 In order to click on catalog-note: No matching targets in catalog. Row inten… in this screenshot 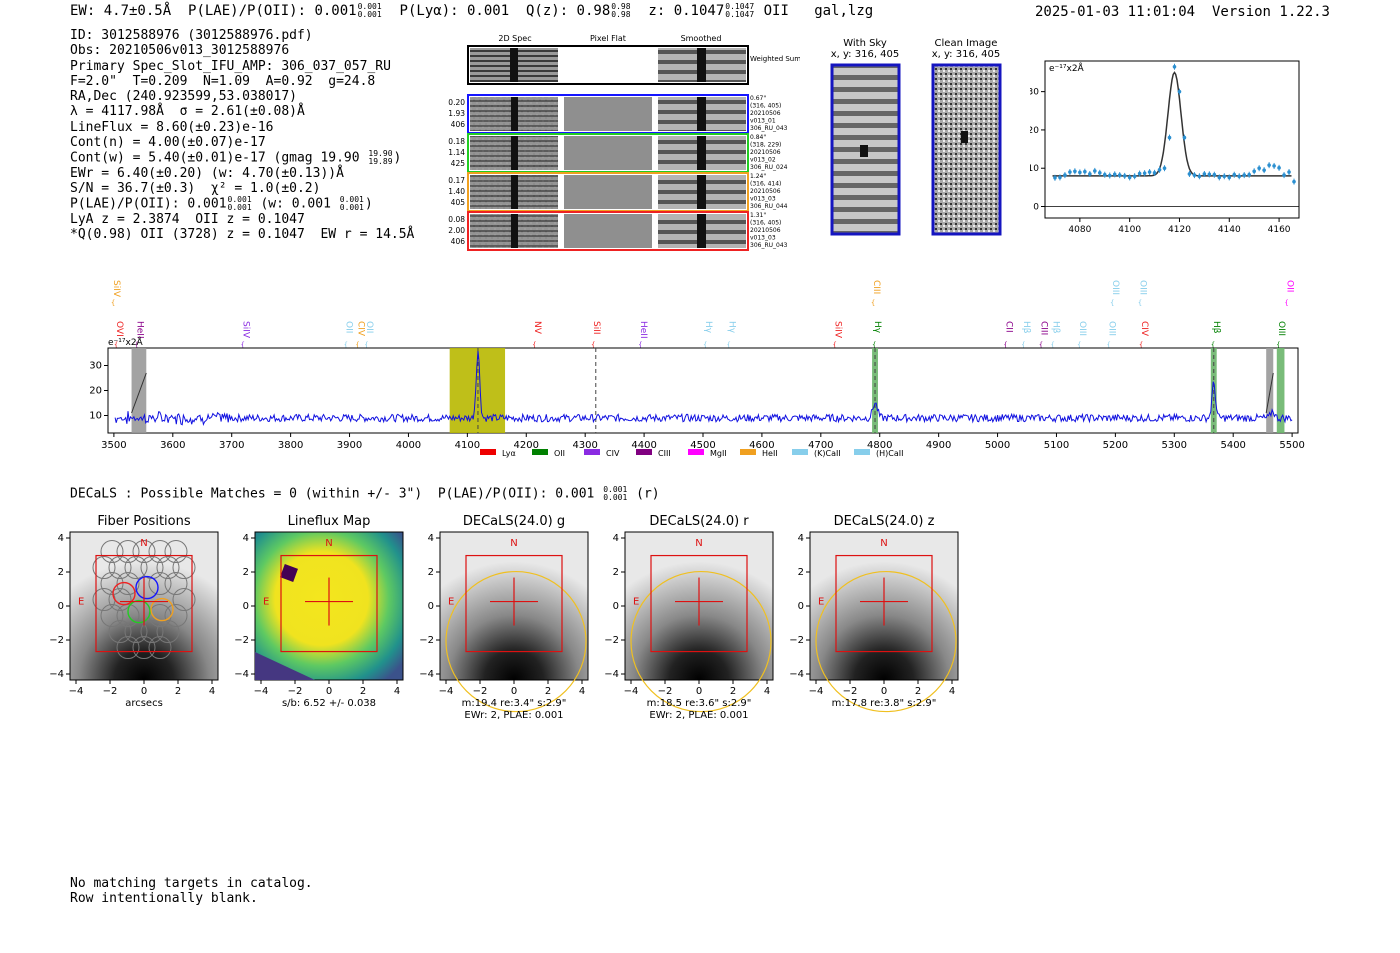, I will do `click(191, 891)`.